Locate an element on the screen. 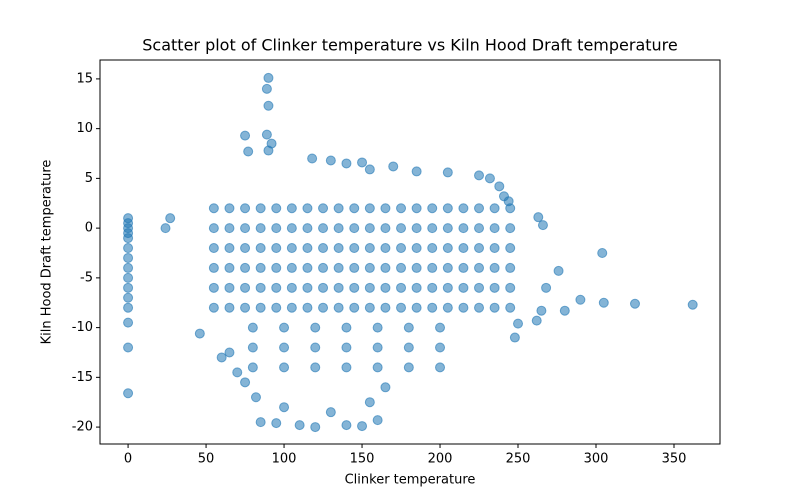  x-tick-label: 100 is located at coordinates (284, 459).